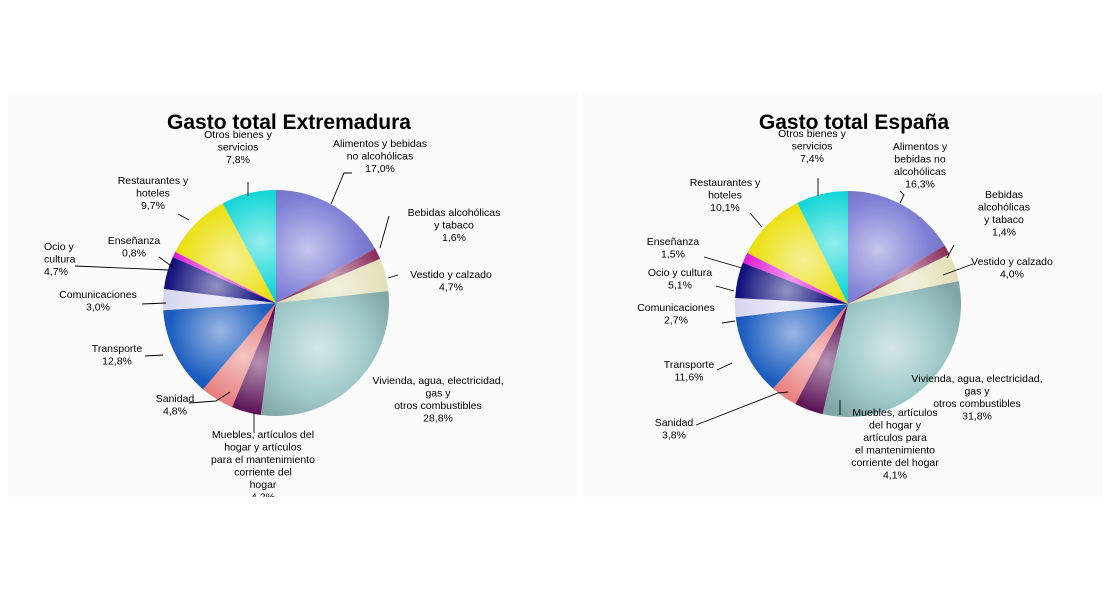  I want to click on slice-label-ensenanza: Enseñanza 1,5%, so click(673, 248).